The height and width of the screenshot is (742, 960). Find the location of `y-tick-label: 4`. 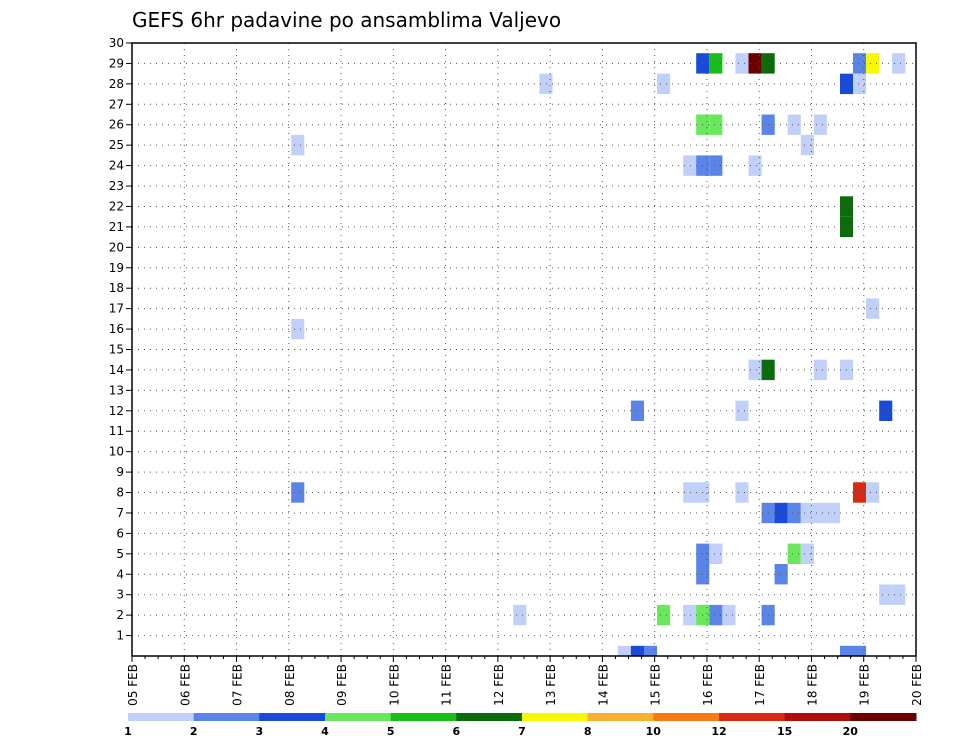

y-tick-label: 4 is located at coordinates (120, 574).